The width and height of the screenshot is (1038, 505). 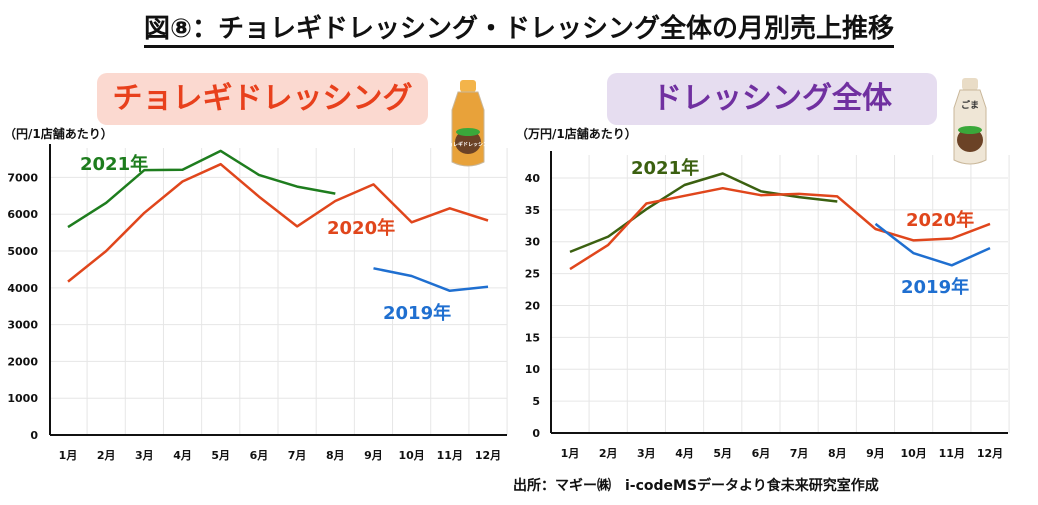 I want to click on y-axis-label: （万円/1店舗あたり）, so click(x=576, y=133).